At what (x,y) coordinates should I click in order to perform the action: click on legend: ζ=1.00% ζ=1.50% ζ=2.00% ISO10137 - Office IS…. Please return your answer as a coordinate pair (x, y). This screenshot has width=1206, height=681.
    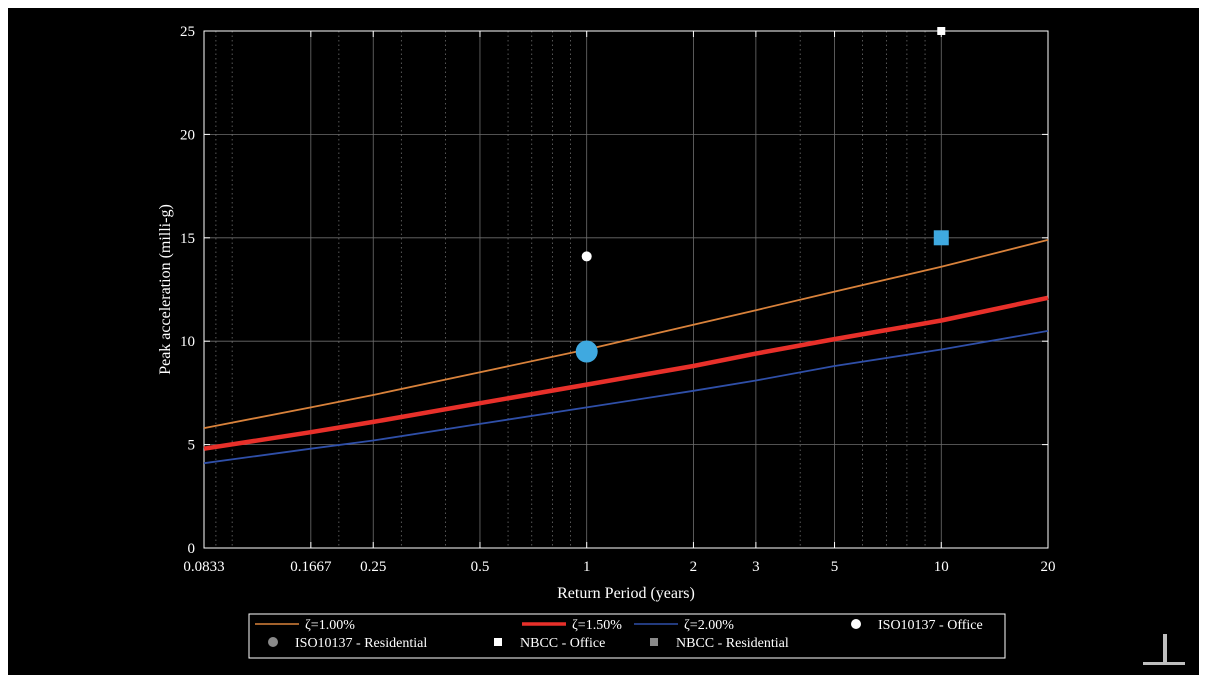
    Looking at the image, I should click on (627, 636).